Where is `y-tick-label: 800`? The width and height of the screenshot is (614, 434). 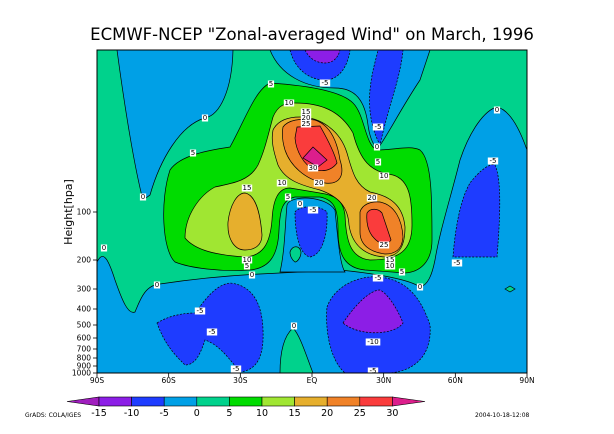
y-tick-label: 800 is located at coordinates (84, 358).